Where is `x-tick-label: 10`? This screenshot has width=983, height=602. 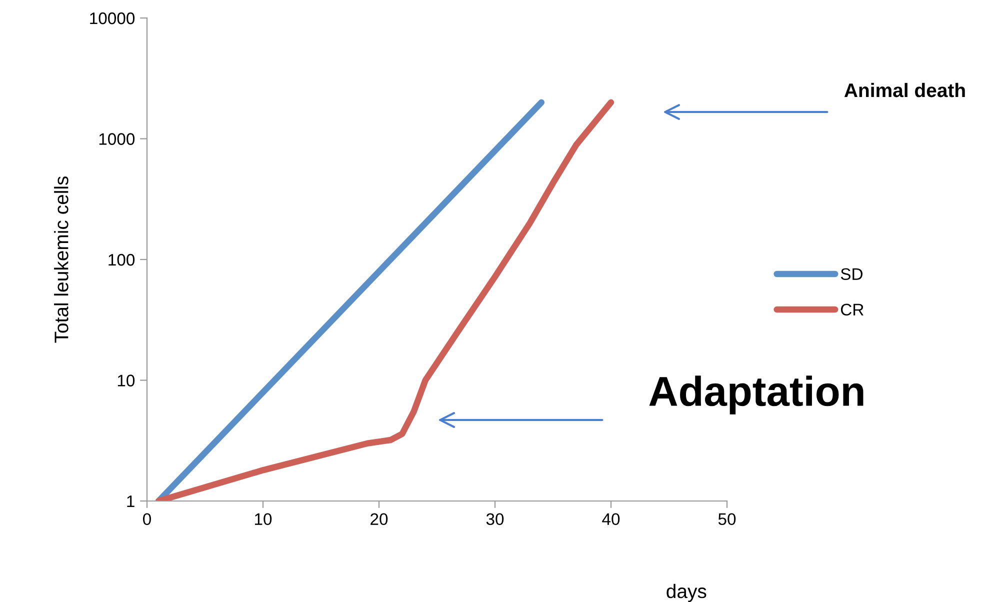 x-tick-label: 10 is located at coordinates (263, 519).